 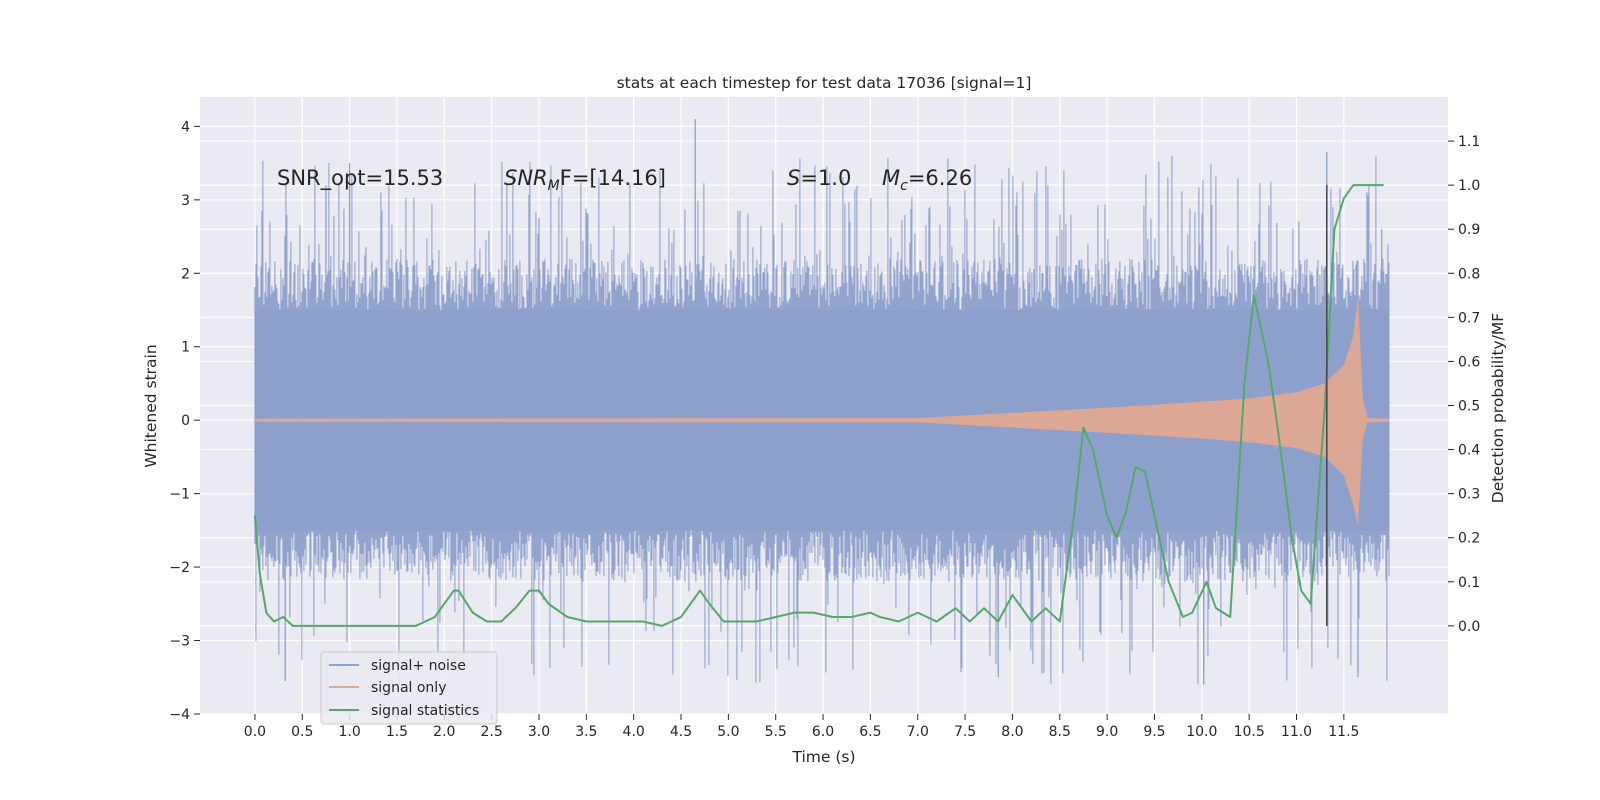 What do you see at coordinates (1154, 732) in the screenshot?
I see `x-tick-label: 9.5` at bounding box center [1154, 732].